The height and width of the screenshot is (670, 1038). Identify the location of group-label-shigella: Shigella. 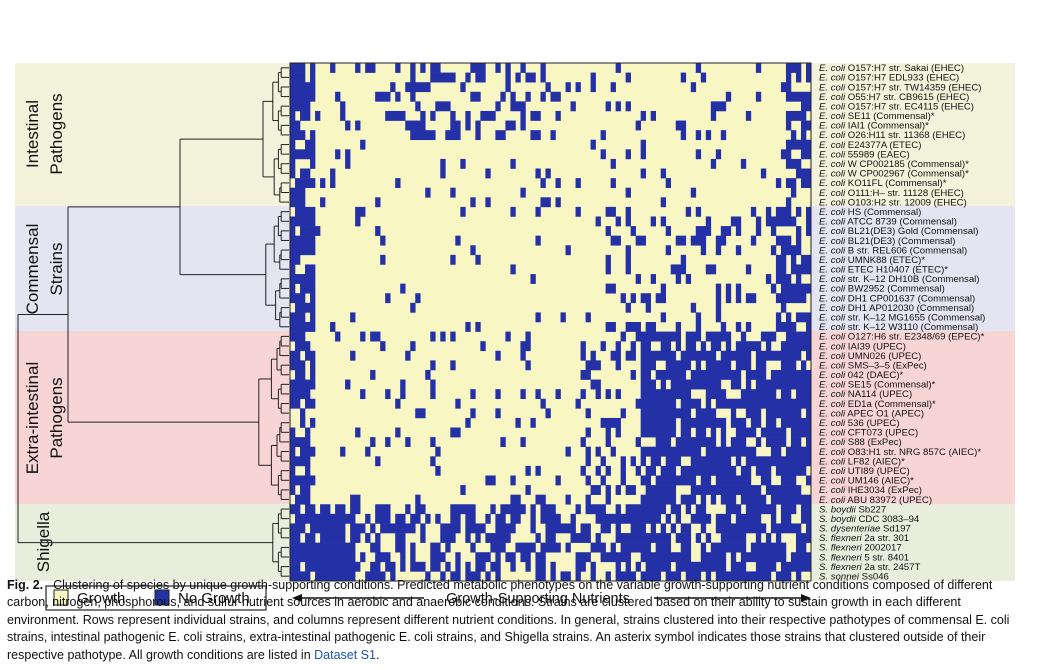
(43, 541).